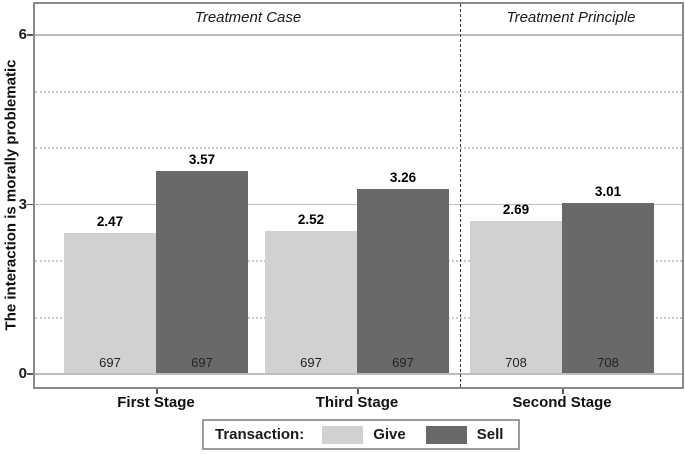 This screenshot has height=454, width=685. Describe the element at coordinates (202, 160) in the screenshot. I see `value-label-sell-first-stage: 3.57` at that location.